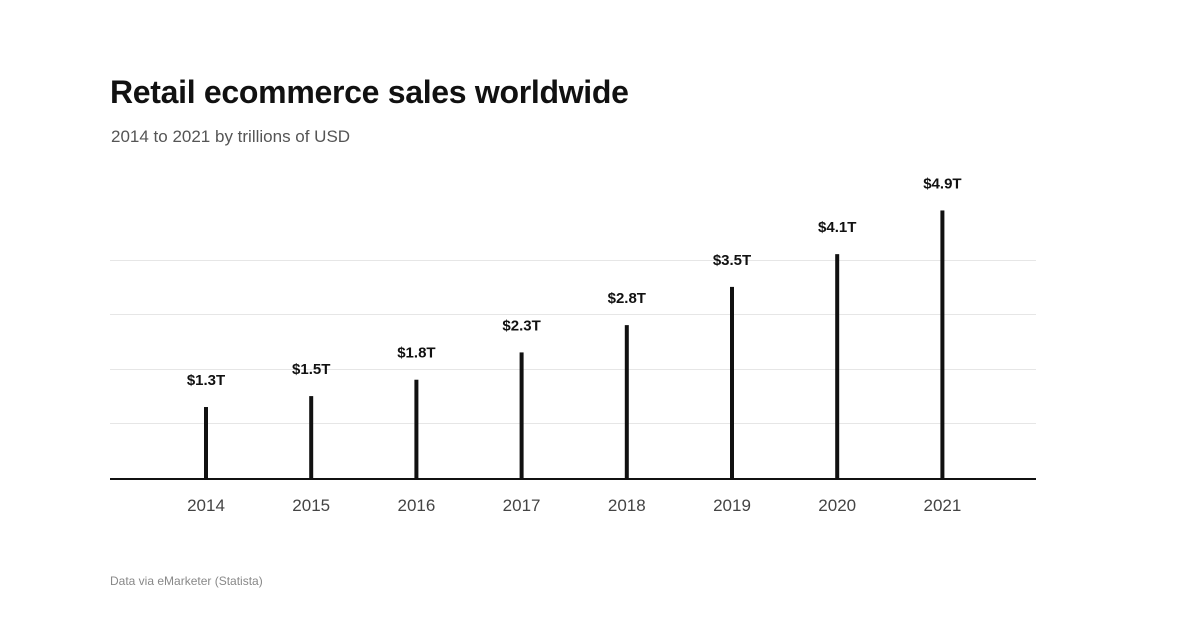 This screenshot has height=630, width=1200. Describe the element at coordinates (206, 380) in the screenshot. I see `data-label-2014: $1.3T` at that location.